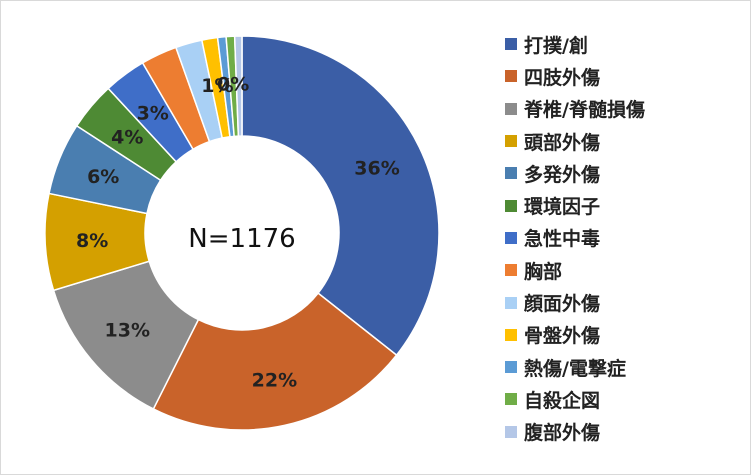 This screenshot has width=751, height=475. What do you see at coordinates (562, 336) in the screenshot?
I see `legend-label: 骨盤外傷` at bounding box center [562, 336].